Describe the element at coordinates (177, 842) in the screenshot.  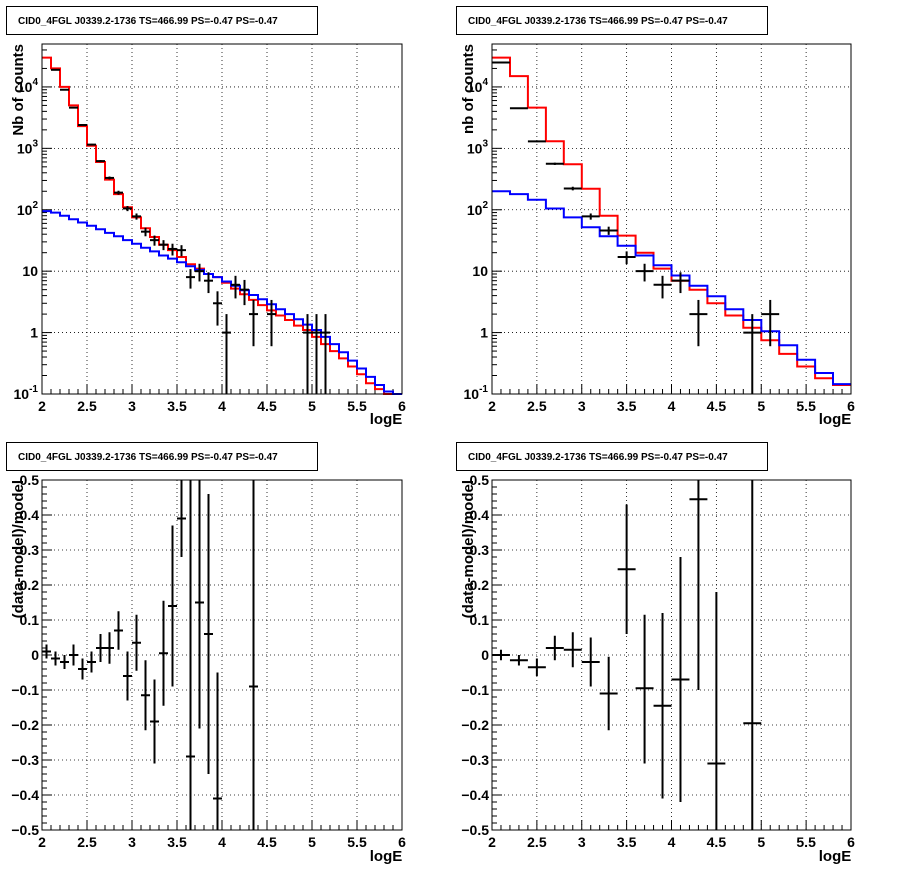
I see `x-tick-label: 3.5` at that location.